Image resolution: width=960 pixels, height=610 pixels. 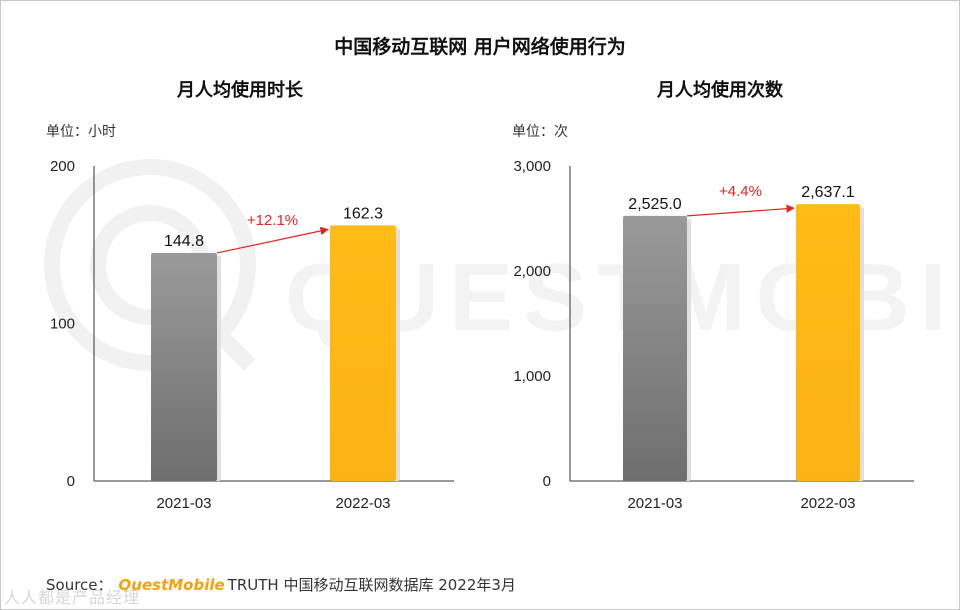 I want to click on chart-1-growth-arrow, so click(x=272, y=240).